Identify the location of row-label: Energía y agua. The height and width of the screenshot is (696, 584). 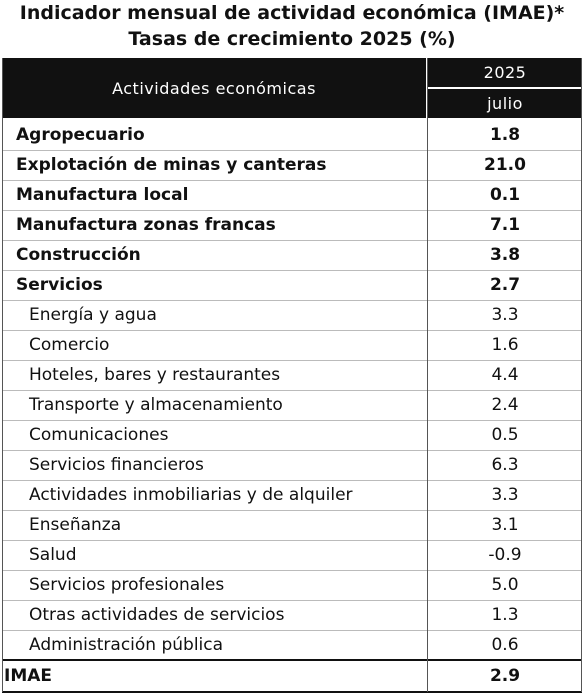
(93, 315).